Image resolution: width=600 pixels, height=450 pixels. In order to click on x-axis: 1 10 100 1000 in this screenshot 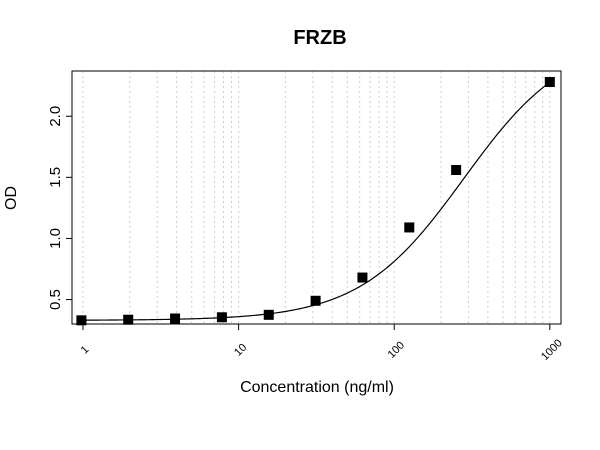, I will do `click(322, 343)`.